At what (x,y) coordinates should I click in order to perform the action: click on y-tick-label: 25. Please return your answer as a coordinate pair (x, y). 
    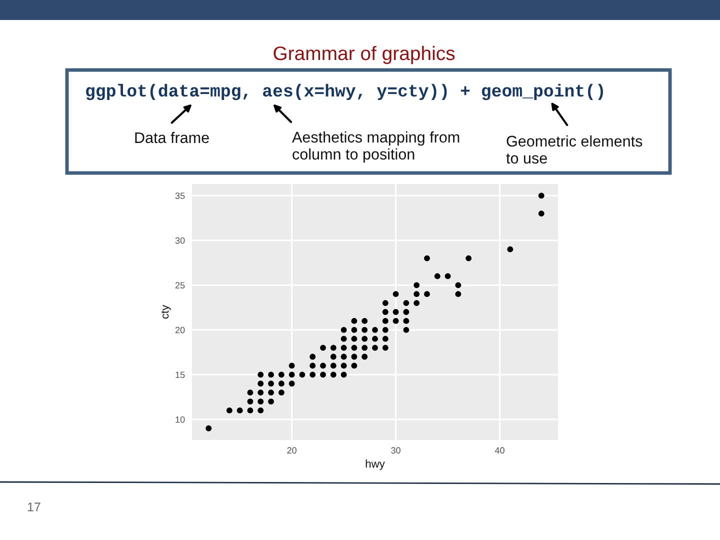
    Looking at the image, I should click on (180, 285).